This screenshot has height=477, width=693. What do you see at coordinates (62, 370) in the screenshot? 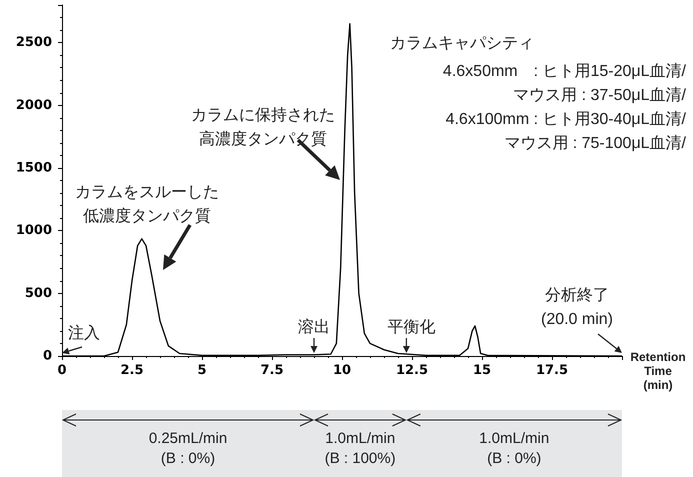
I see `x-tick-label: 0` at bounding box center [62, 370].